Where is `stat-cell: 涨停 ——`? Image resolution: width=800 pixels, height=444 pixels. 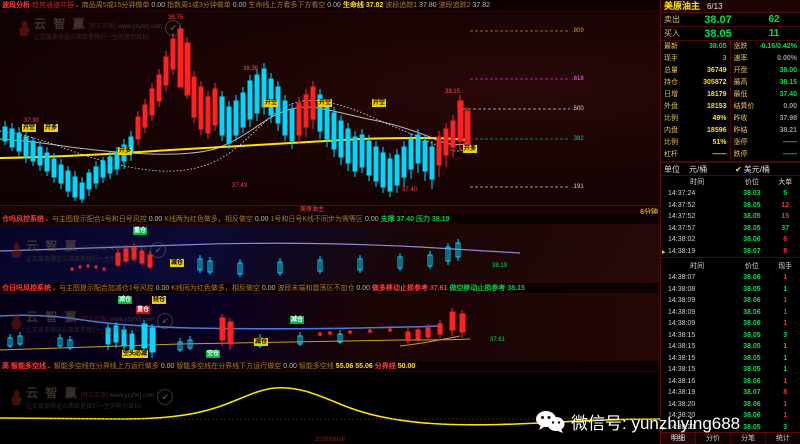 stat-cell: 涨停 —— is located at coordinates (765, 143).